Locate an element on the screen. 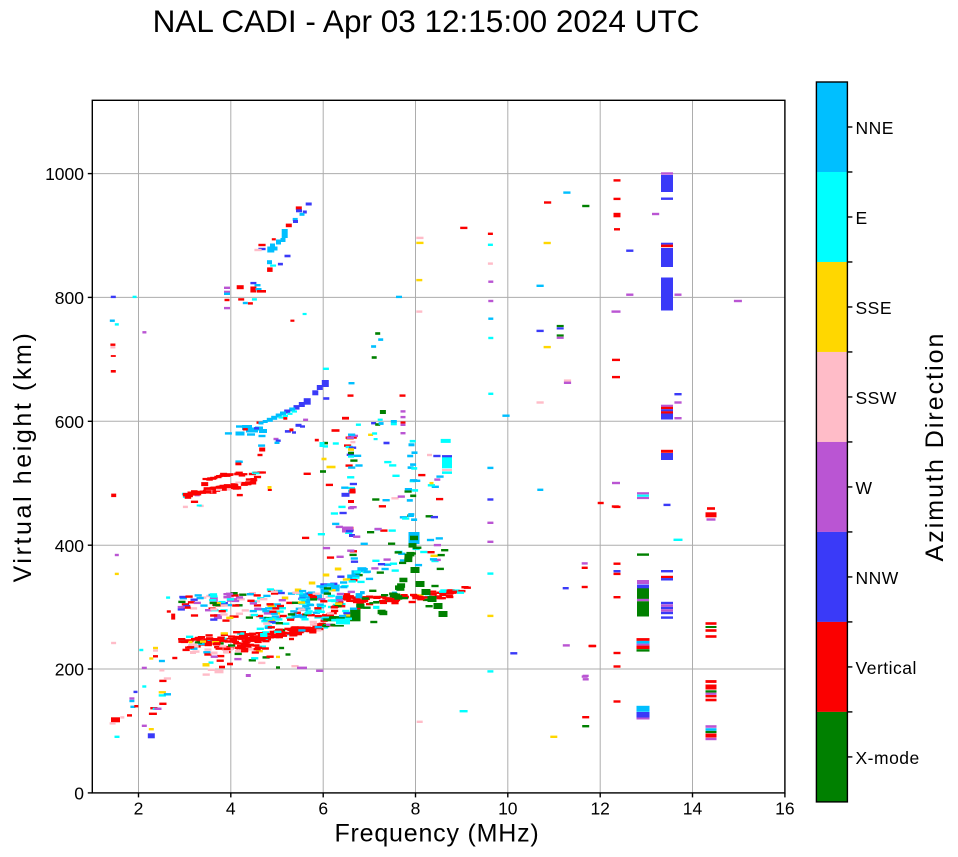  svg-text: SSW is located at coordinates (876, 398).